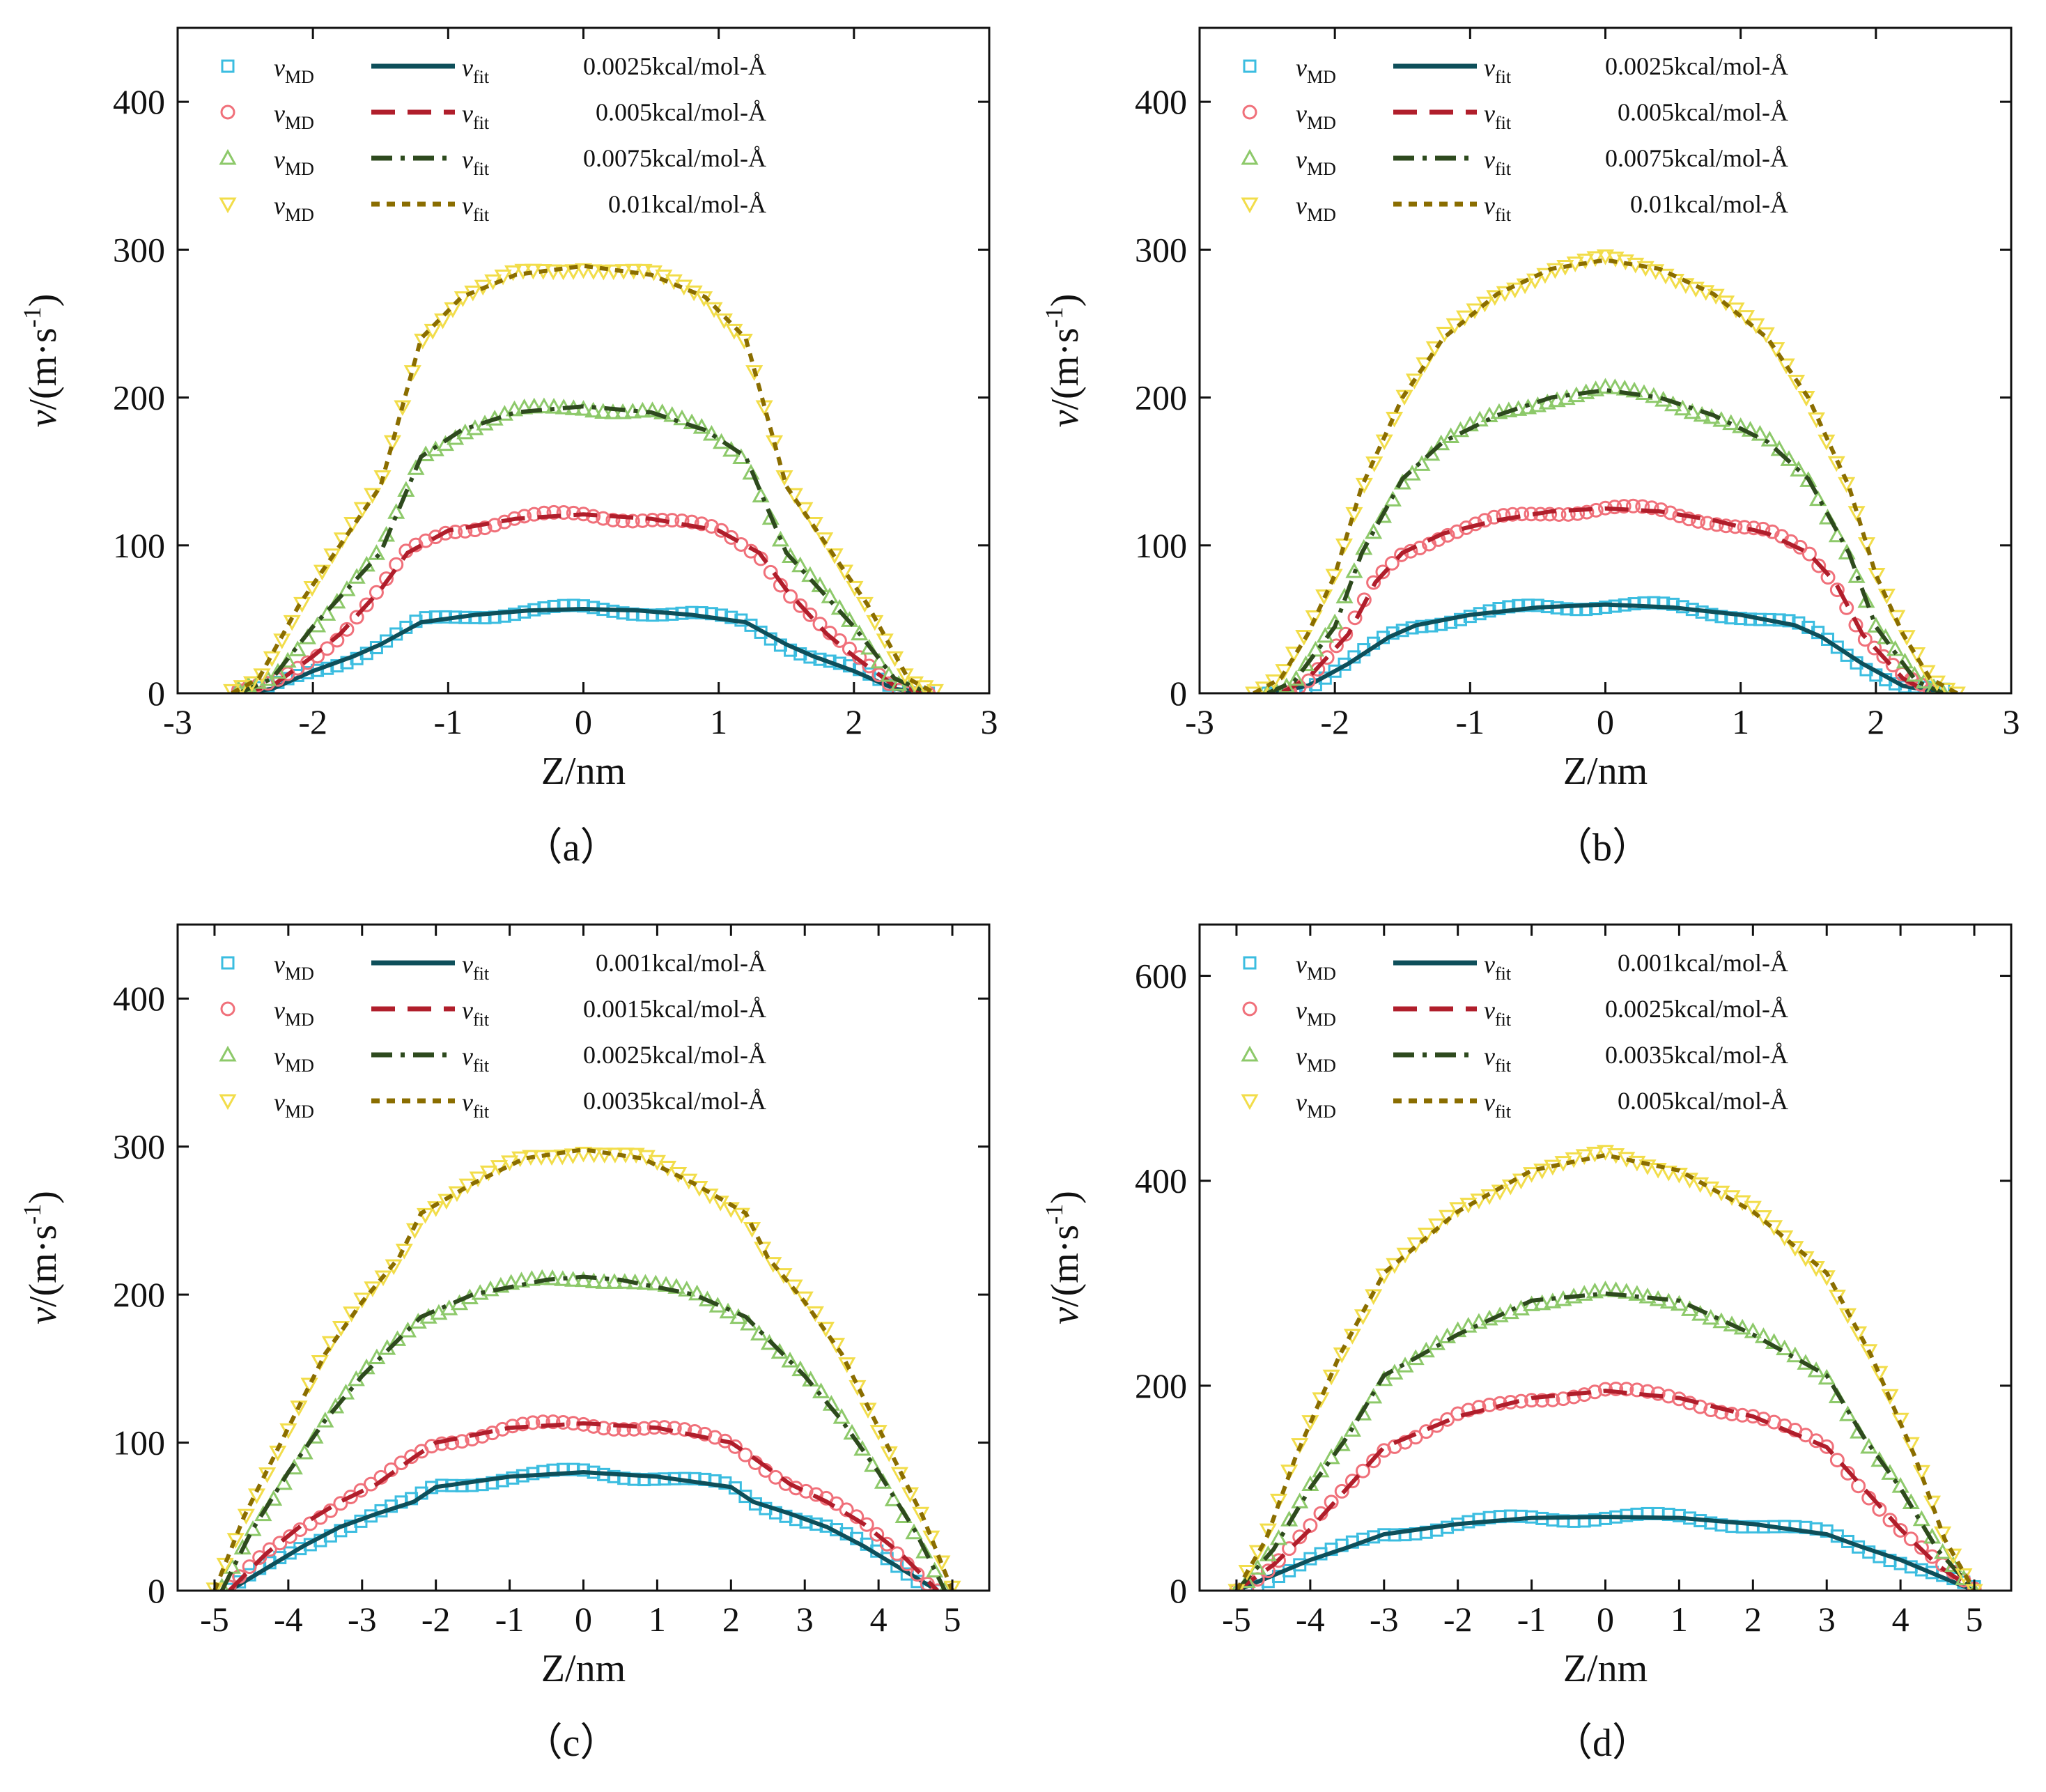 This screenshot has height=1792, width=2046. I want to click on y-axis-label-close-3: ), so click(1065, 1198).